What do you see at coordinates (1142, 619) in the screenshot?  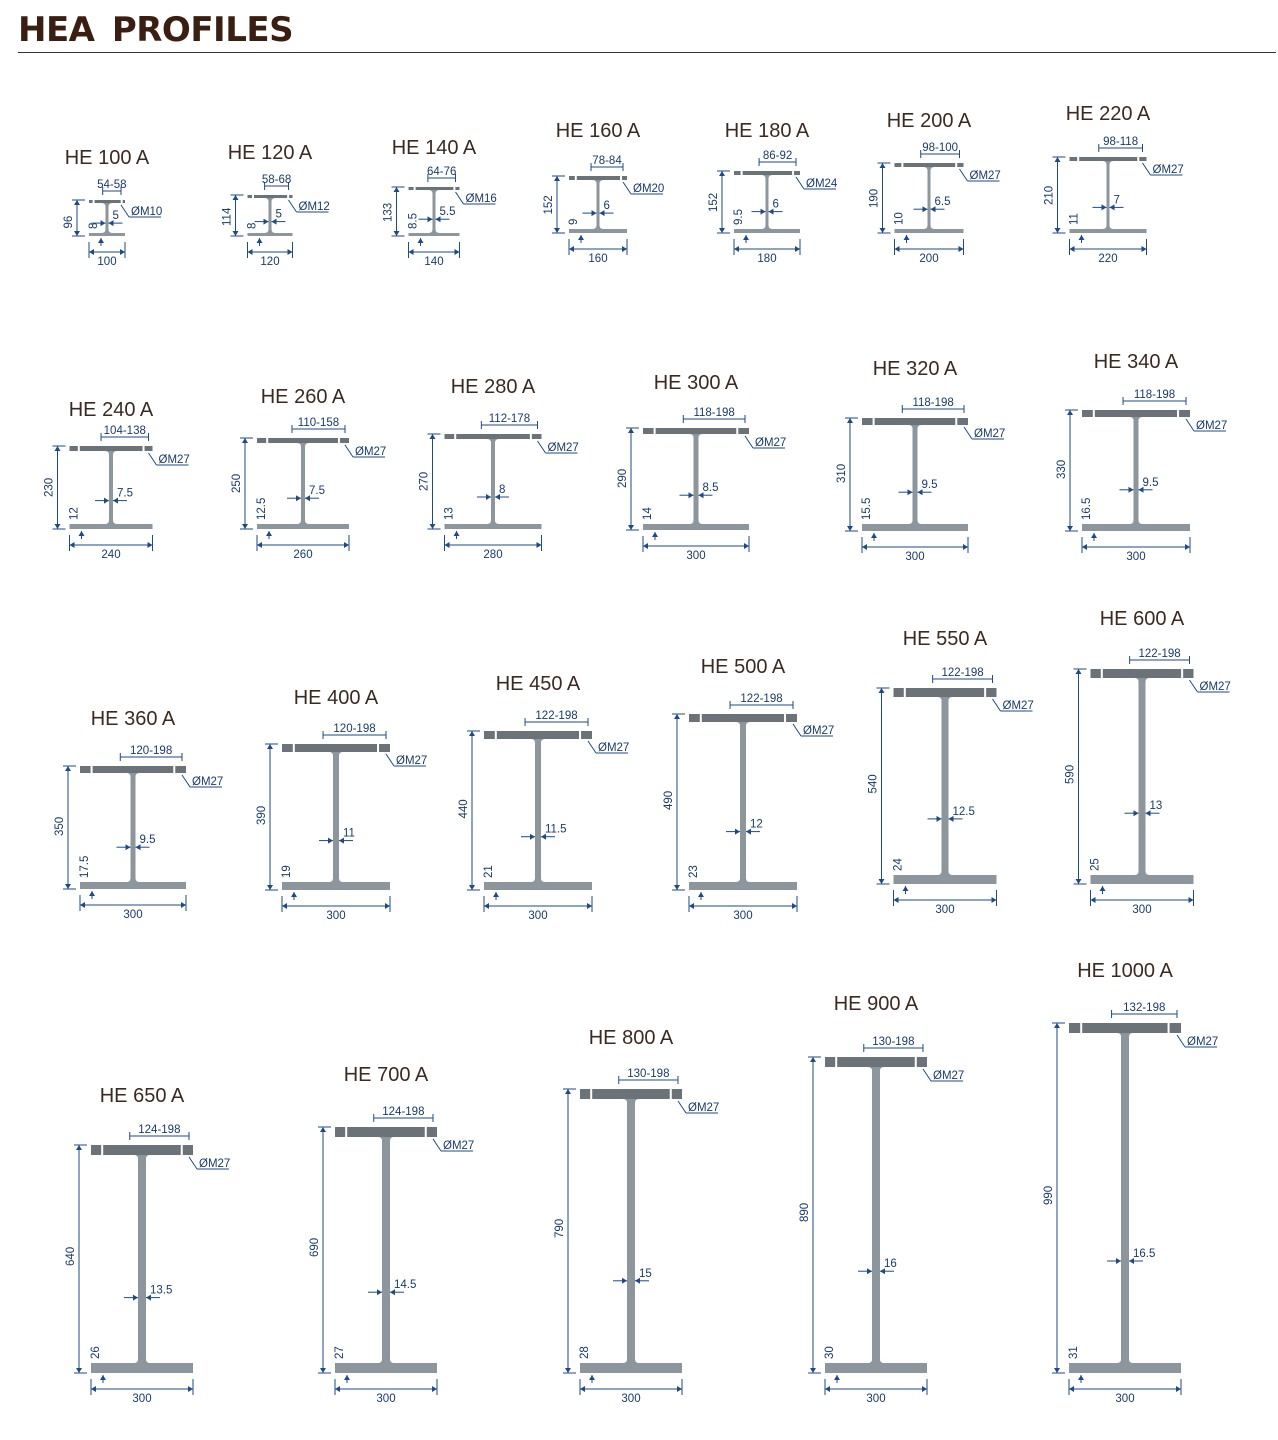 I see `profile-name: HE 600 A` at bounding box center [1142, 619].